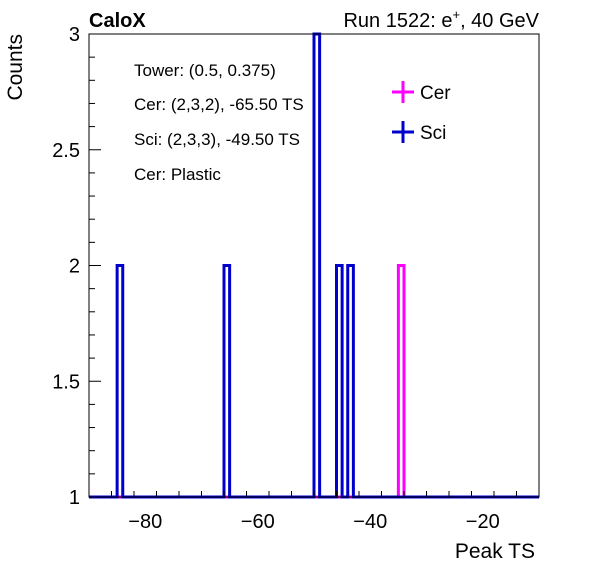 The image size is (596, 572). What do you see at coordinates (66, 151) in the screenshot?
I see `y-tick-label: 2.5` at bounding box center [66, 151].